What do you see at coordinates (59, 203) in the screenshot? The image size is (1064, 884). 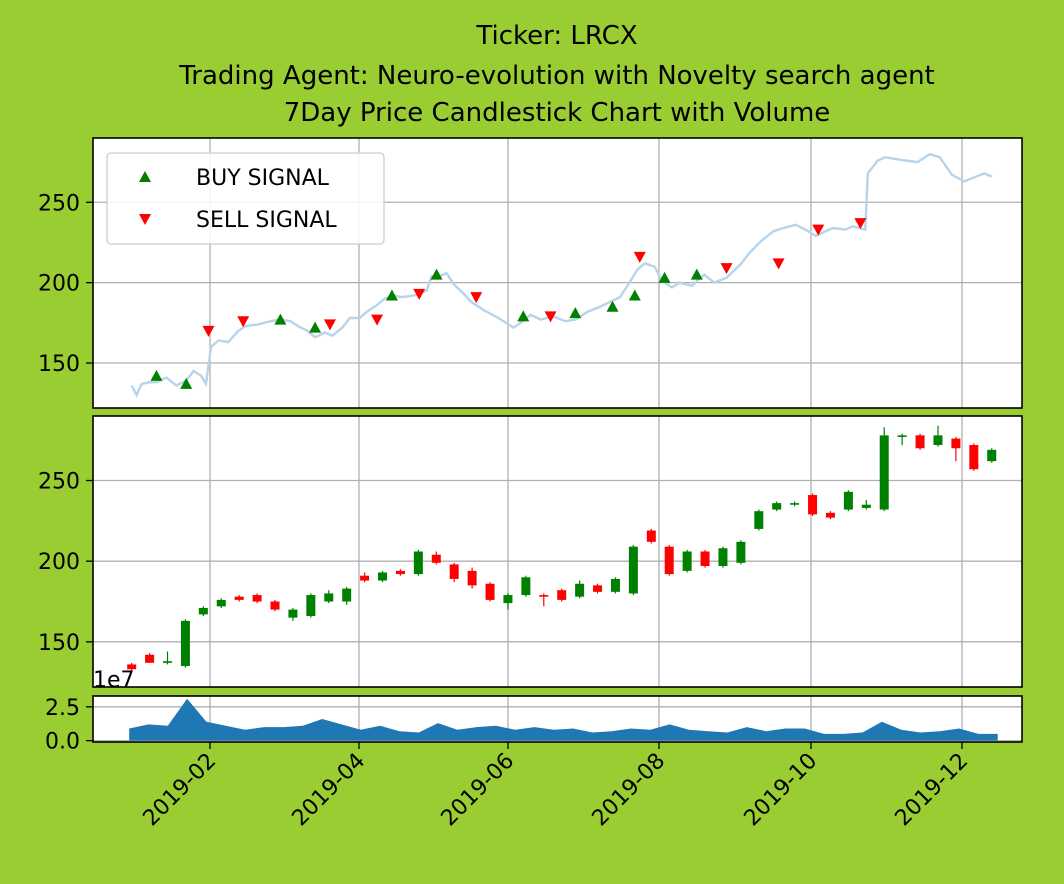 I see `price-panel-ytick-label: 250` at bounding box center [59, 203].